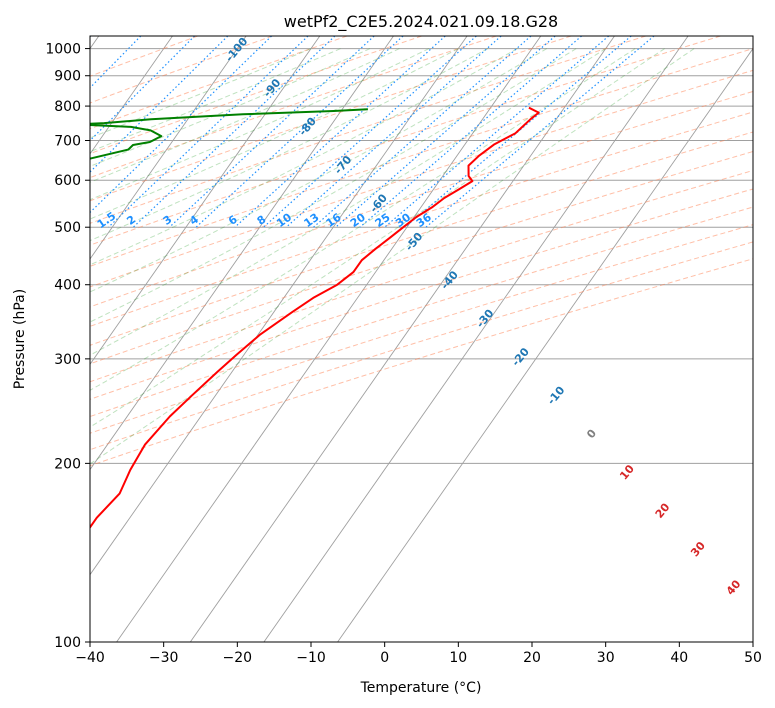  Describe the element at coordinates (238, 658) in the screenshot. I see `x-tick-label: −20` at that location.